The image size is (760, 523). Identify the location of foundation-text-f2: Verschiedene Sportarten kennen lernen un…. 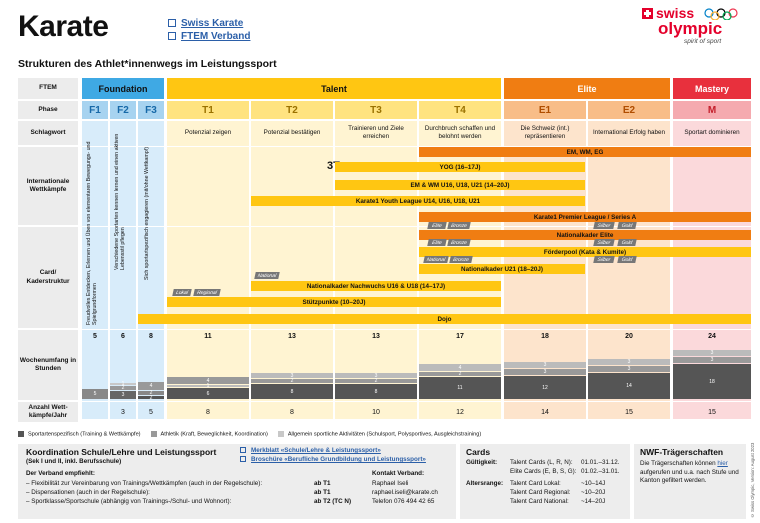
(120, 201).